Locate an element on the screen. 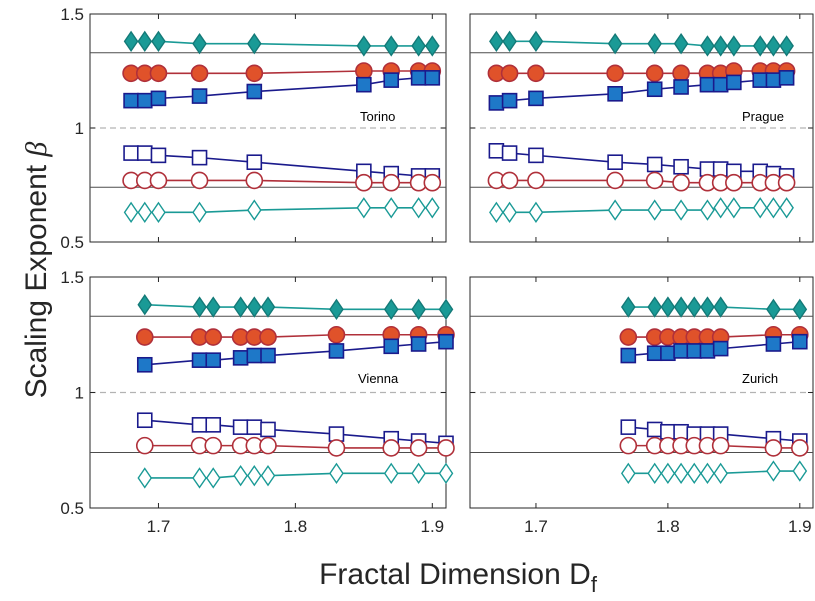 This screenshot has height=601, width=815. y-axis-label: Scaling Exponent β is located at coordinates (36, 270).